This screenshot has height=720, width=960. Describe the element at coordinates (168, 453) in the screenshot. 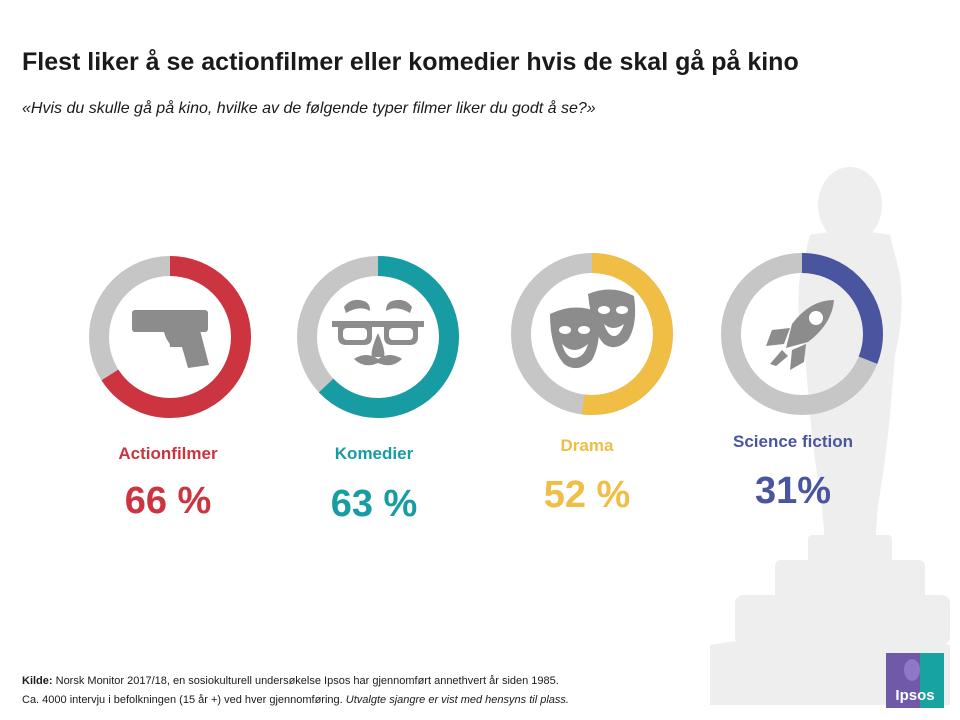

I see `category-label-actionfilmer: Actionfilmer` at that location.